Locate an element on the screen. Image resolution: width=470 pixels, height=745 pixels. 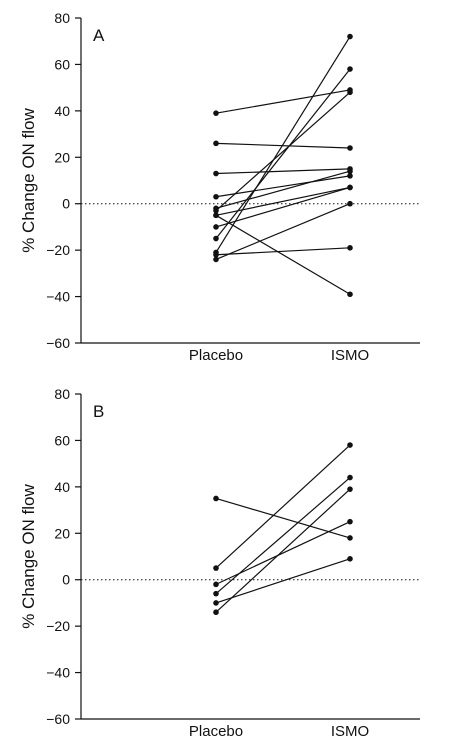
panel-a-y-tick-label: −40 is located at coordinates (58, 297).